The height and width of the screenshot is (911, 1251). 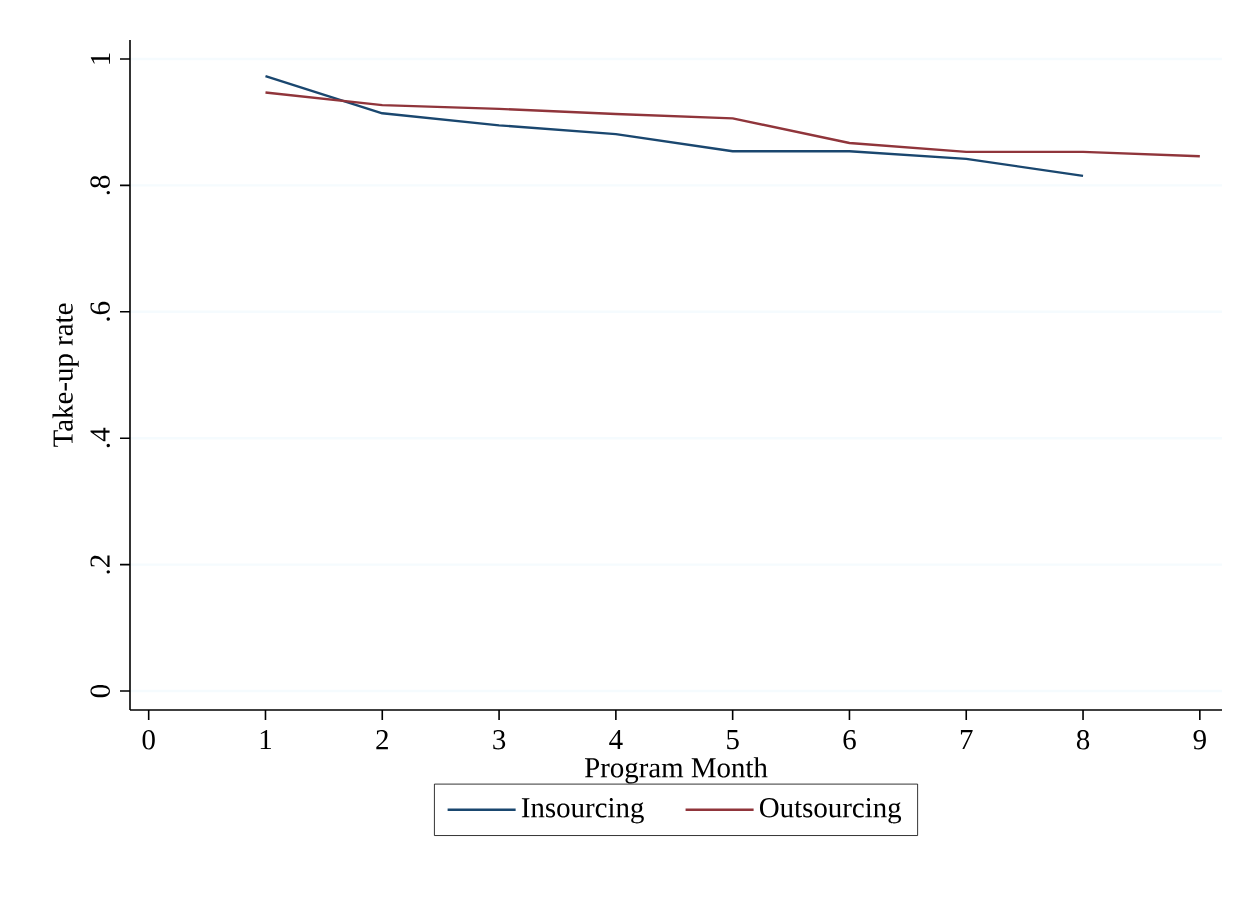 What do you see at coordinates (100, 564) in the screenshot?
I see `y-tick-label: .2` at bounding box center [100, 564].